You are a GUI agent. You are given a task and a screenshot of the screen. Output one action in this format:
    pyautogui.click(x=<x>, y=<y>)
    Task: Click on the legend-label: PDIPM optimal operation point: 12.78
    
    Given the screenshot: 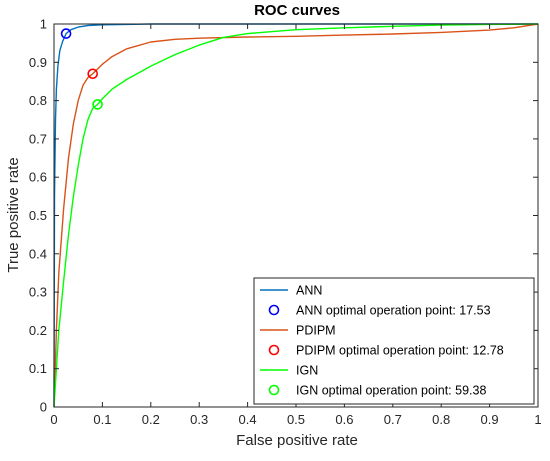 What is the action you would take?
    pyautogui.click(x=400, y=351)
    